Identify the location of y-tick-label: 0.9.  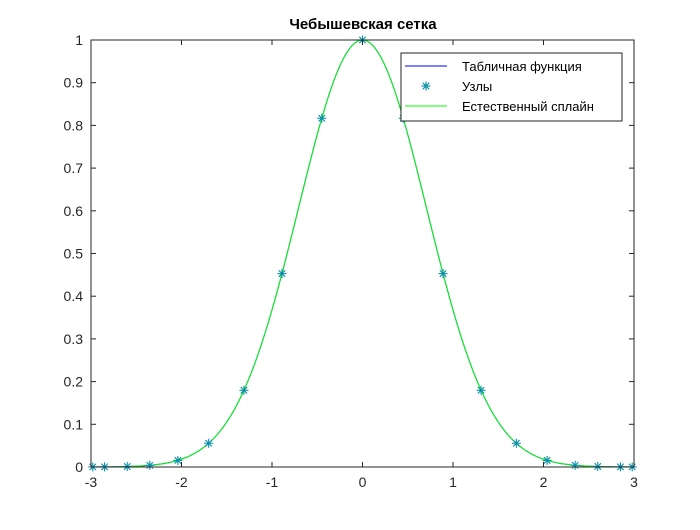
(74, 83).